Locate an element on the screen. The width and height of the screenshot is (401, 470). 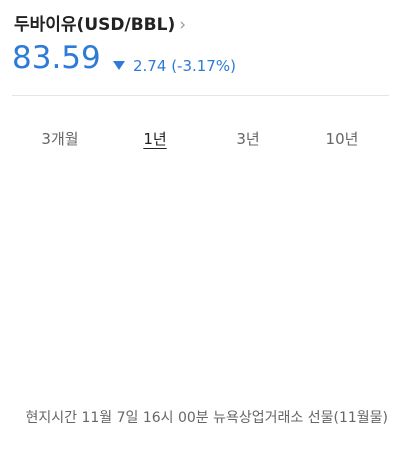
separator is located at coordinates (200, 95).